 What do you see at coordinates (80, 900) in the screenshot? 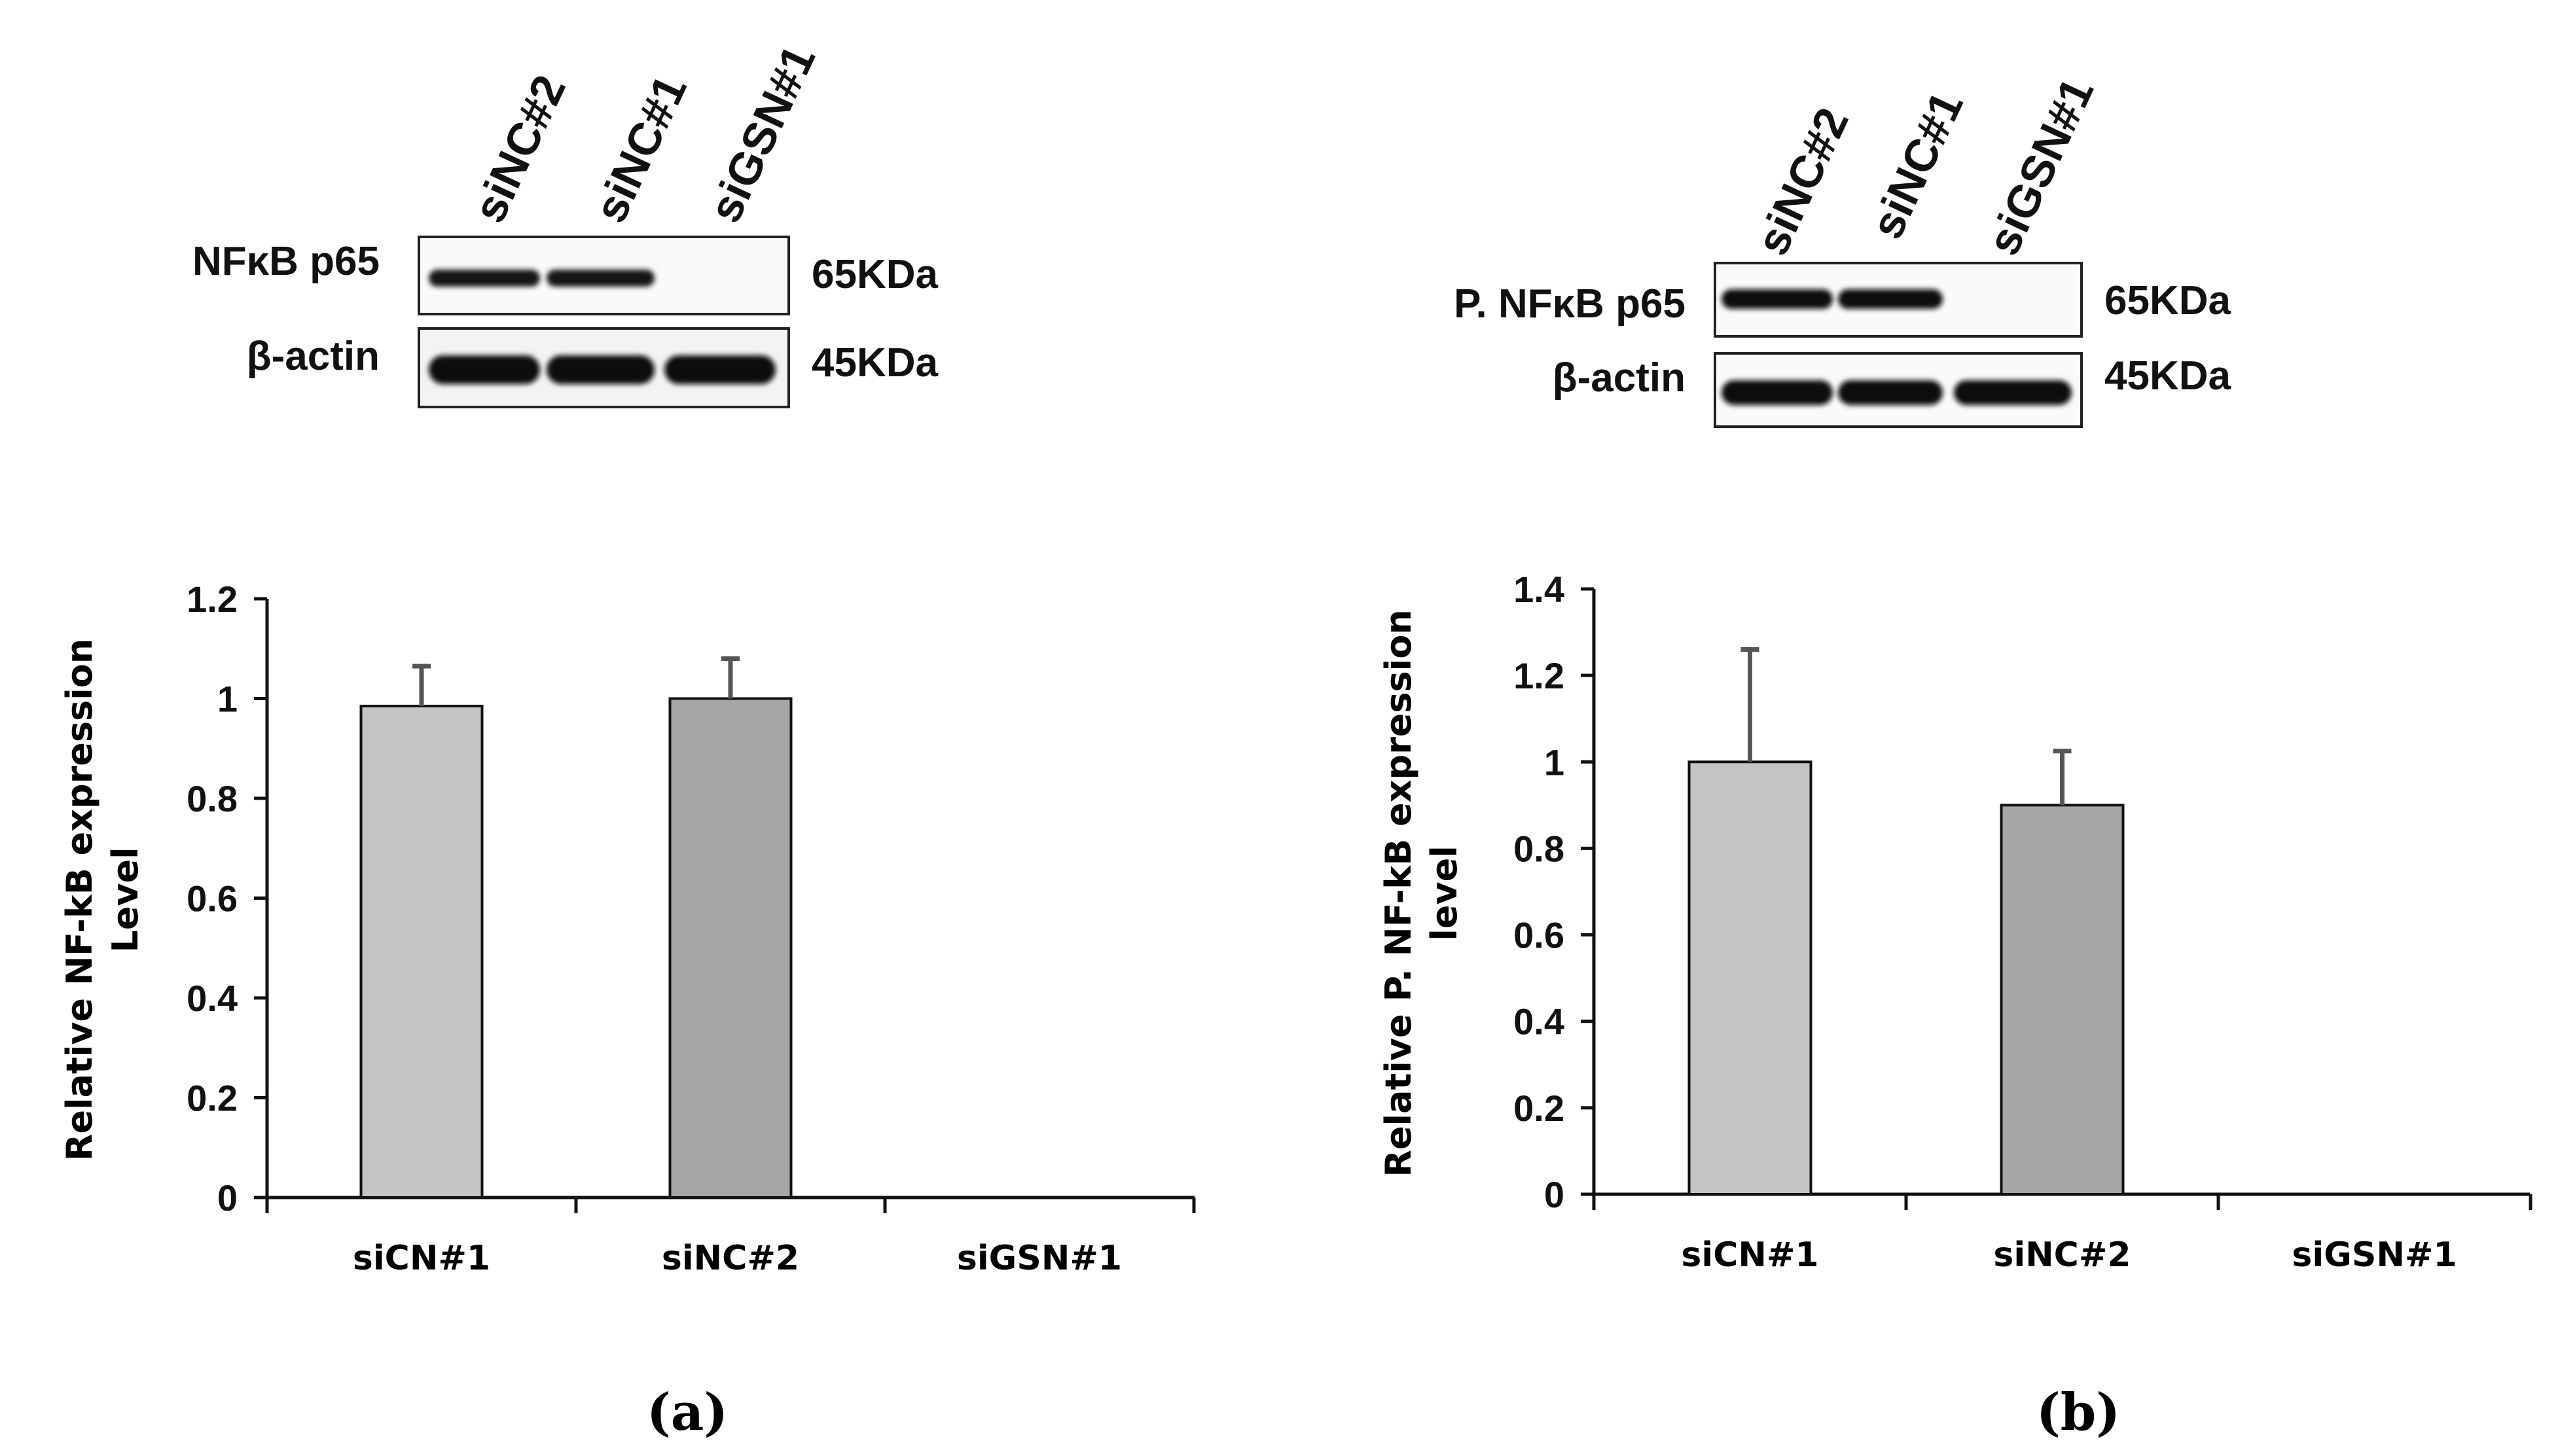
I see `y-axis-title: Relative NF-kB expression` at bounding box center [80, 900].